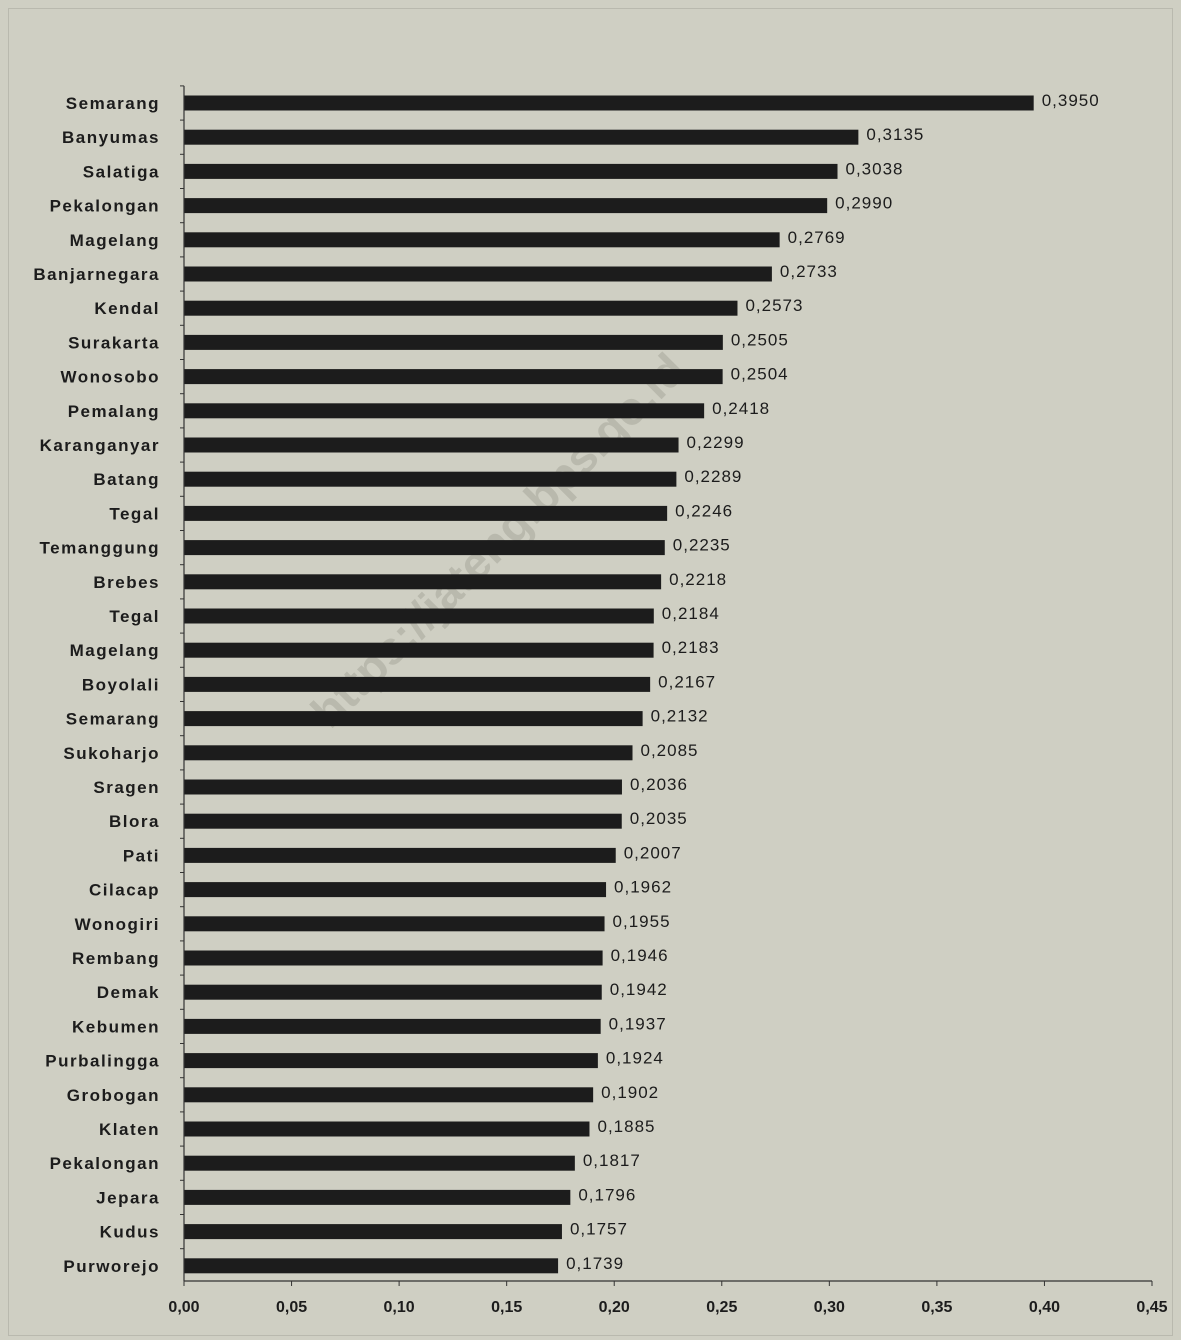 This screenshot has height=1340, width=1181. Describe the element at coordinates (643, 887) in the screenshot. I see `value-label: 0,1962` at that location.